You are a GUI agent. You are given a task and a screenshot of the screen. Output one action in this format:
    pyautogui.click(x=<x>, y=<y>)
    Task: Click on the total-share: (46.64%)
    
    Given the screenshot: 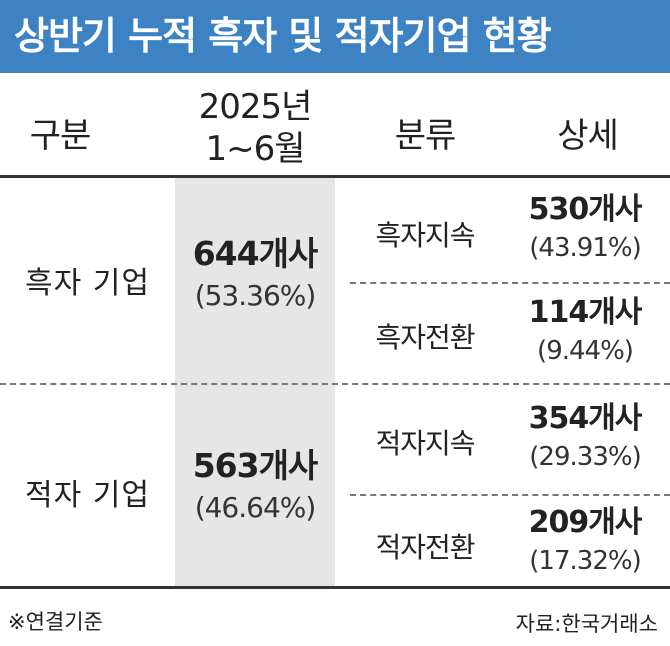 What is the action you would take?
    pyautogui.click(x=255, y=507)
    